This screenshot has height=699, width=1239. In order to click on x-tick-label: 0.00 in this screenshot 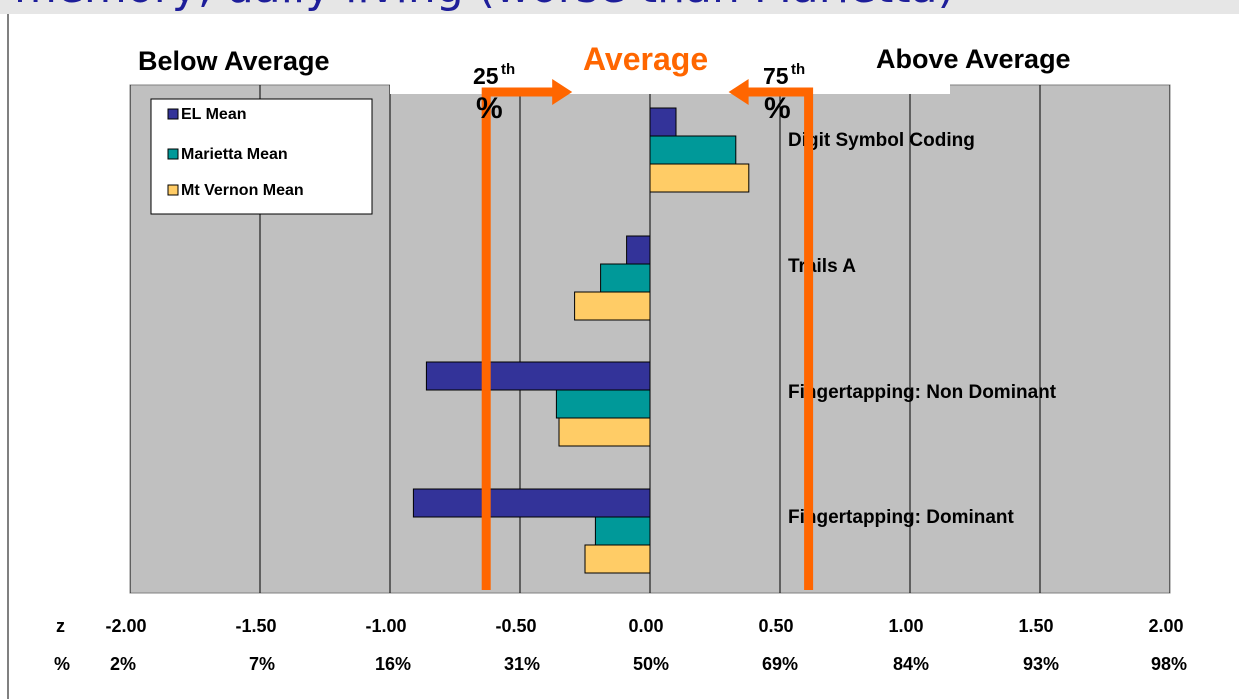, I will do `click(645, 626)`.